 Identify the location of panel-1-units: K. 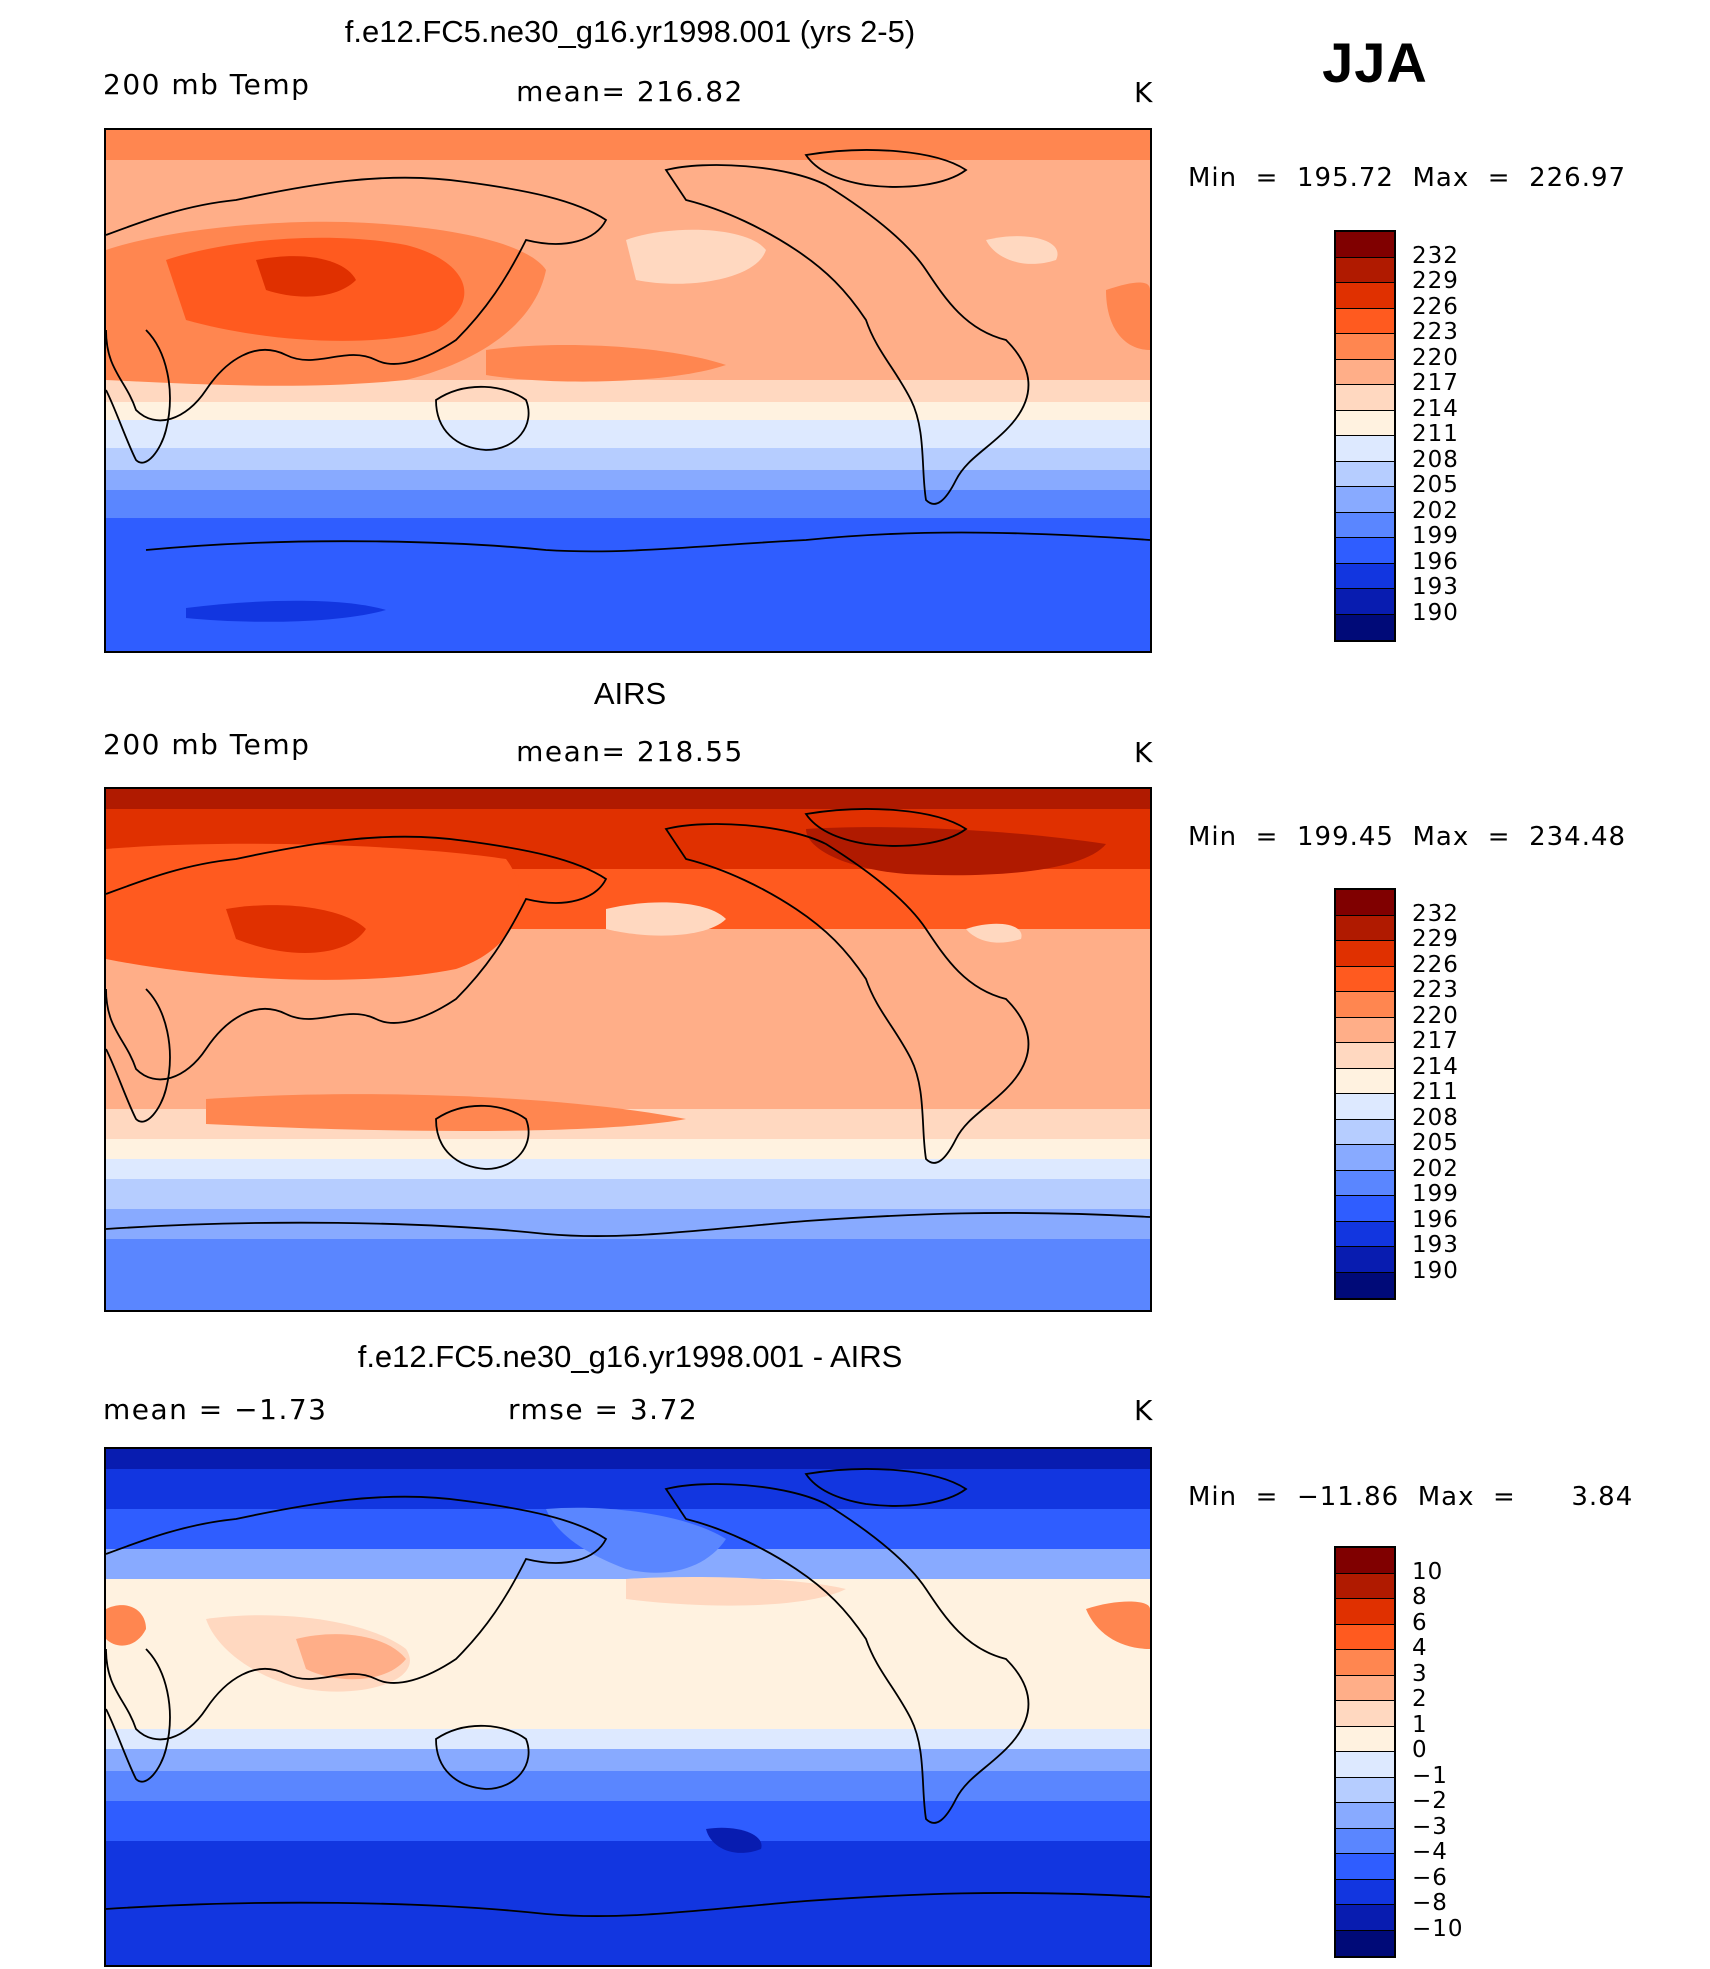
(1144, 92).